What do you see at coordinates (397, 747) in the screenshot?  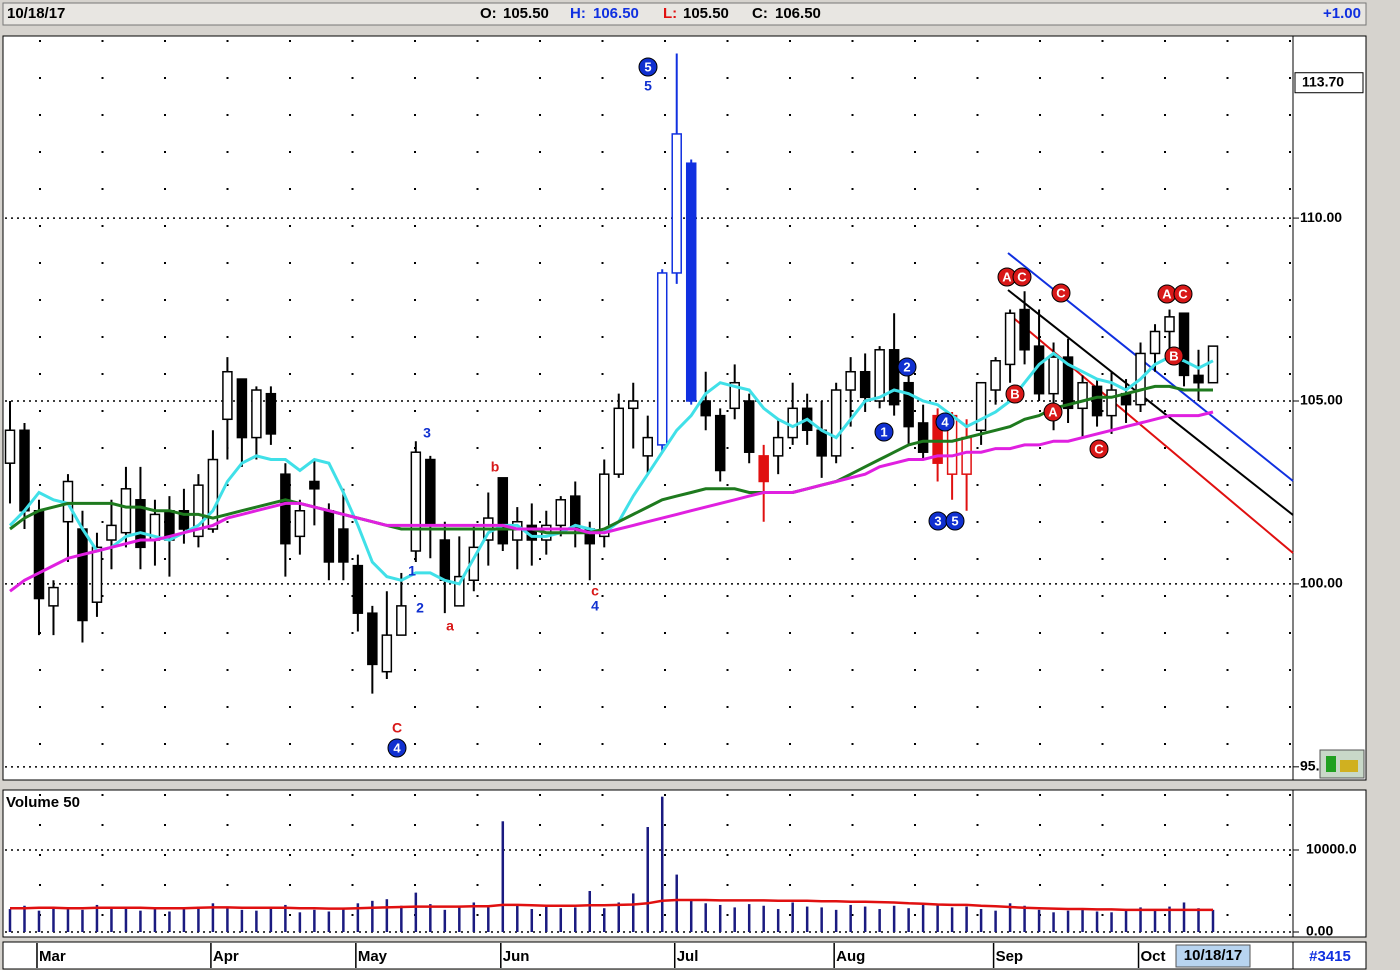 I see `wave-label: 4` at bounding box center [397, 747].